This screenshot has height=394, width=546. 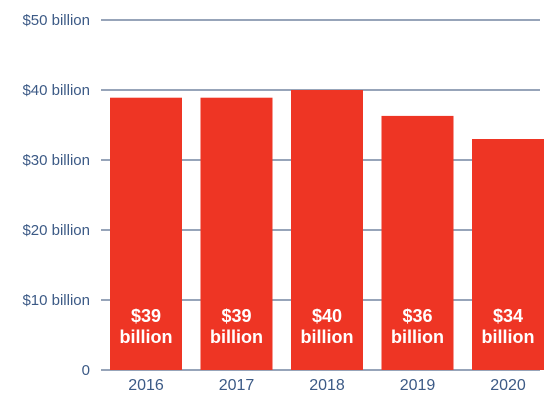 I want to click on y-tick-label: $30 billion, so click(x=56, y=160).